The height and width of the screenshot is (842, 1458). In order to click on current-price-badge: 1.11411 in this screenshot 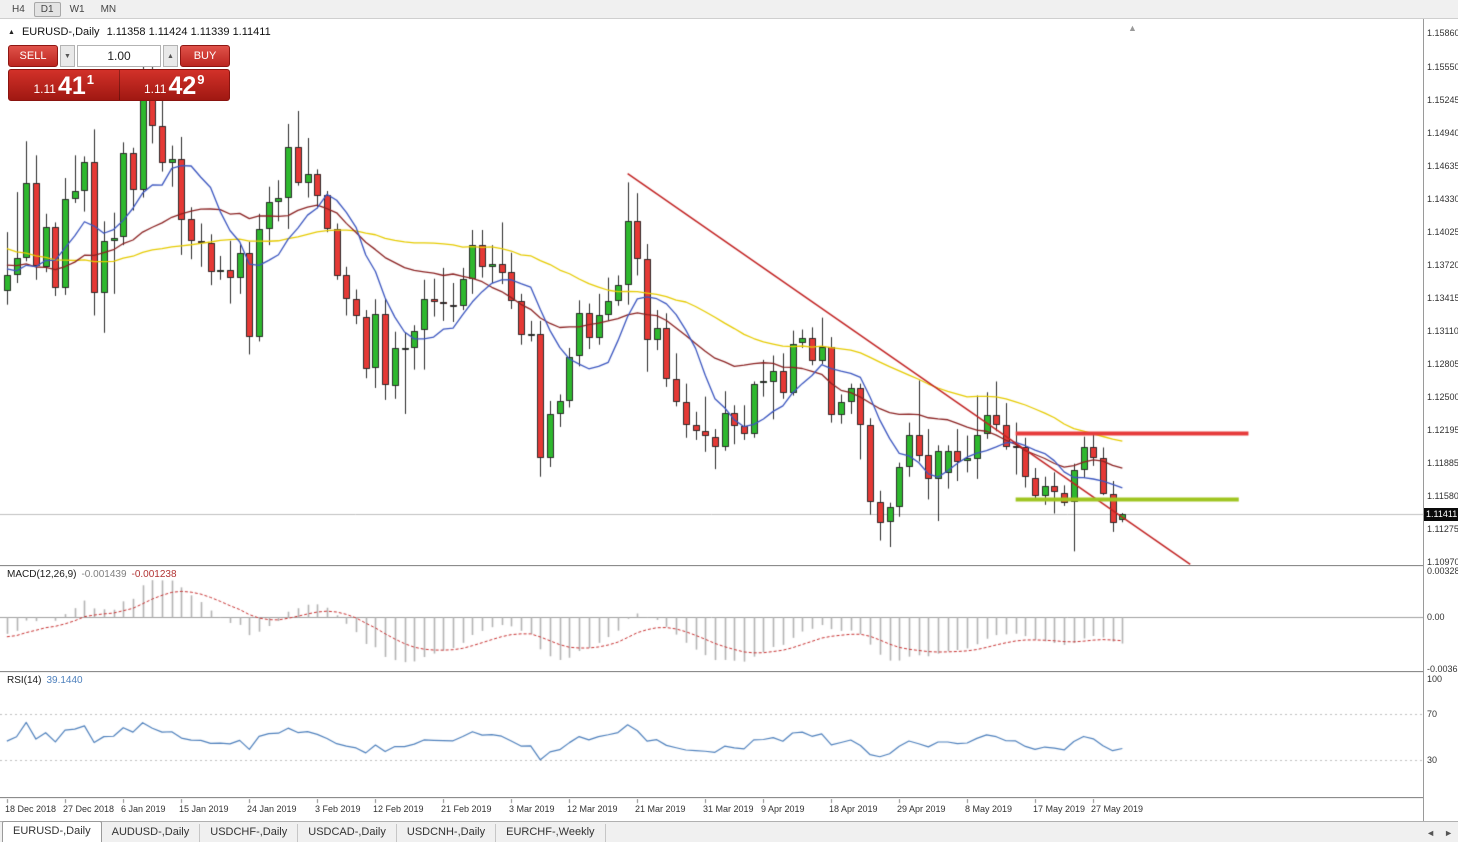, I will do `click(1441, 514)`.